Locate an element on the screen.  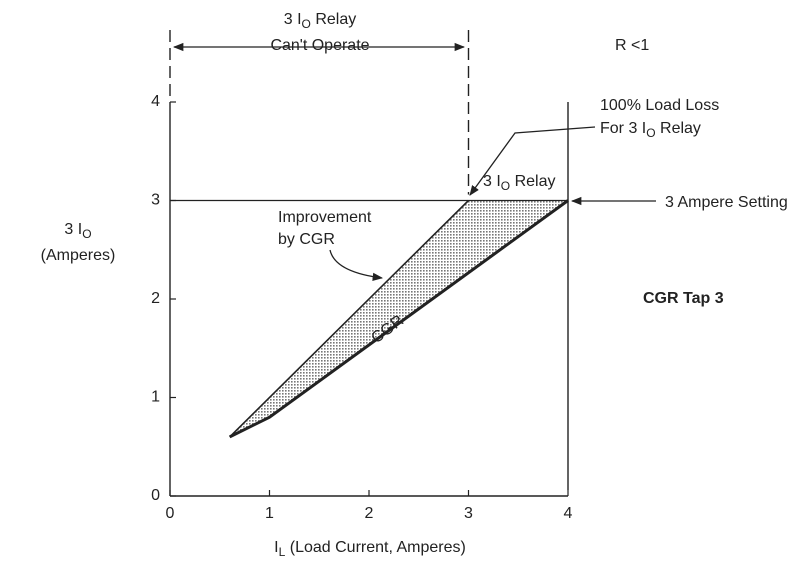
y-tick-label: 0 is located at coordinates (155, 495).